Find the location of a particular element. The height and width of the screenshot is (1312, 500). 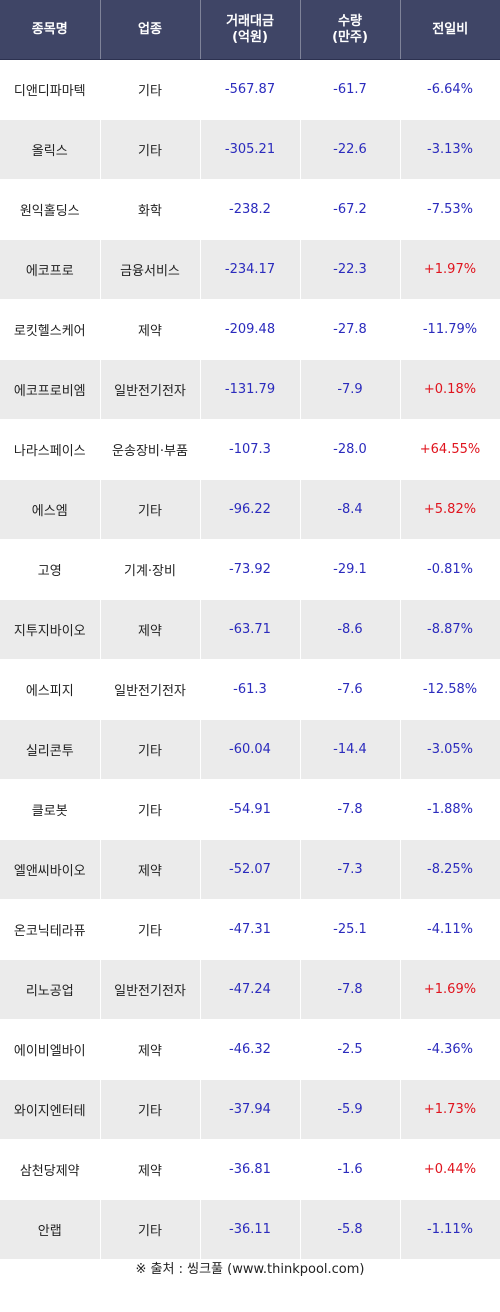

trade-amount-cell: -234.17 is located at coordinates (250, 269).